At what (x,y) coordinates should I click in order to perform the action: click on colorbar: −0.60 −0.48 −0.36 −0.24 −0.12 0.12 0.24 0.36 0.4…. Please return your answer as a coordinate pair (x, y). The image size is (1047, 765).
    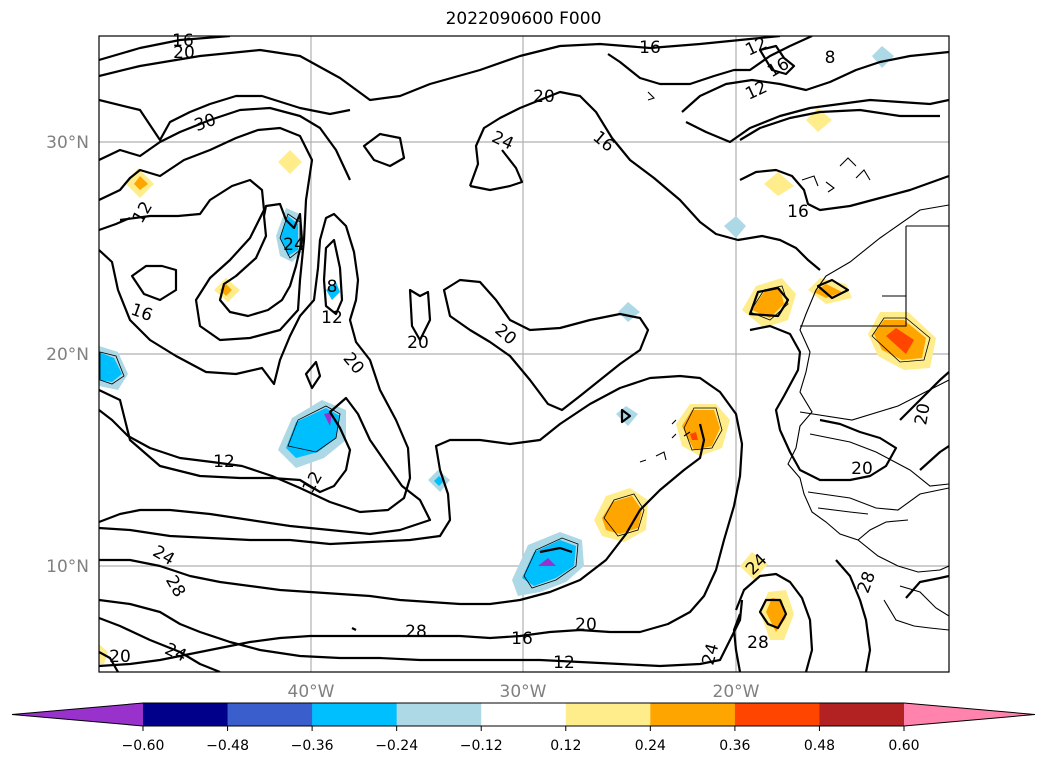
    Looking at the image, I should click on (523, 728).